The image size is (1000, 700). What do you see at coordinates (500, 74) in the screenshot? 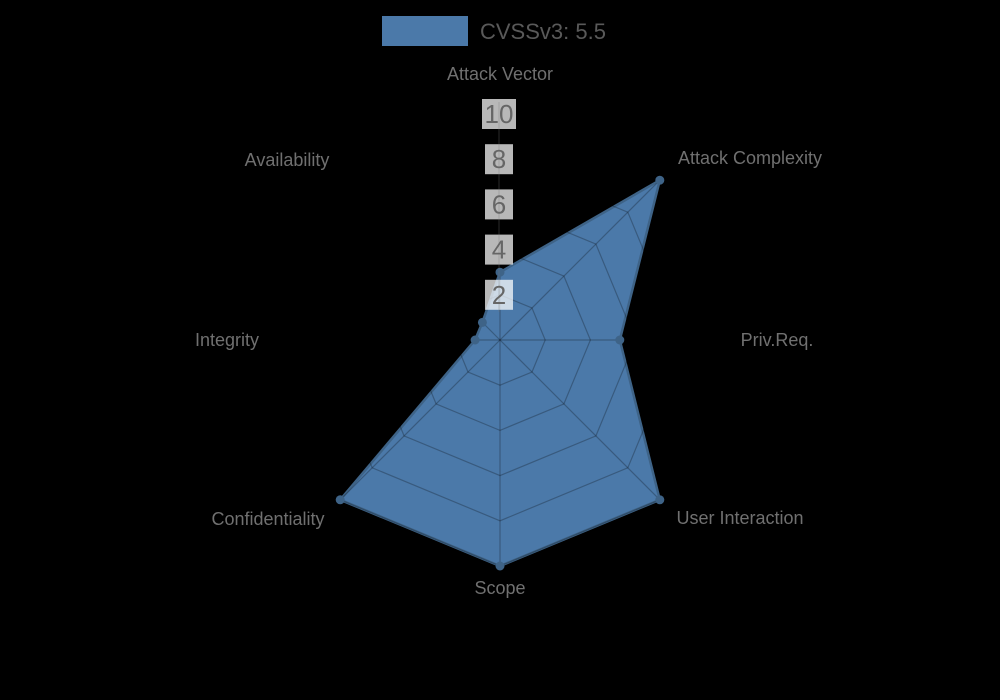
I see `axis-label: Attack Vector` at bounding box center [500, 74].